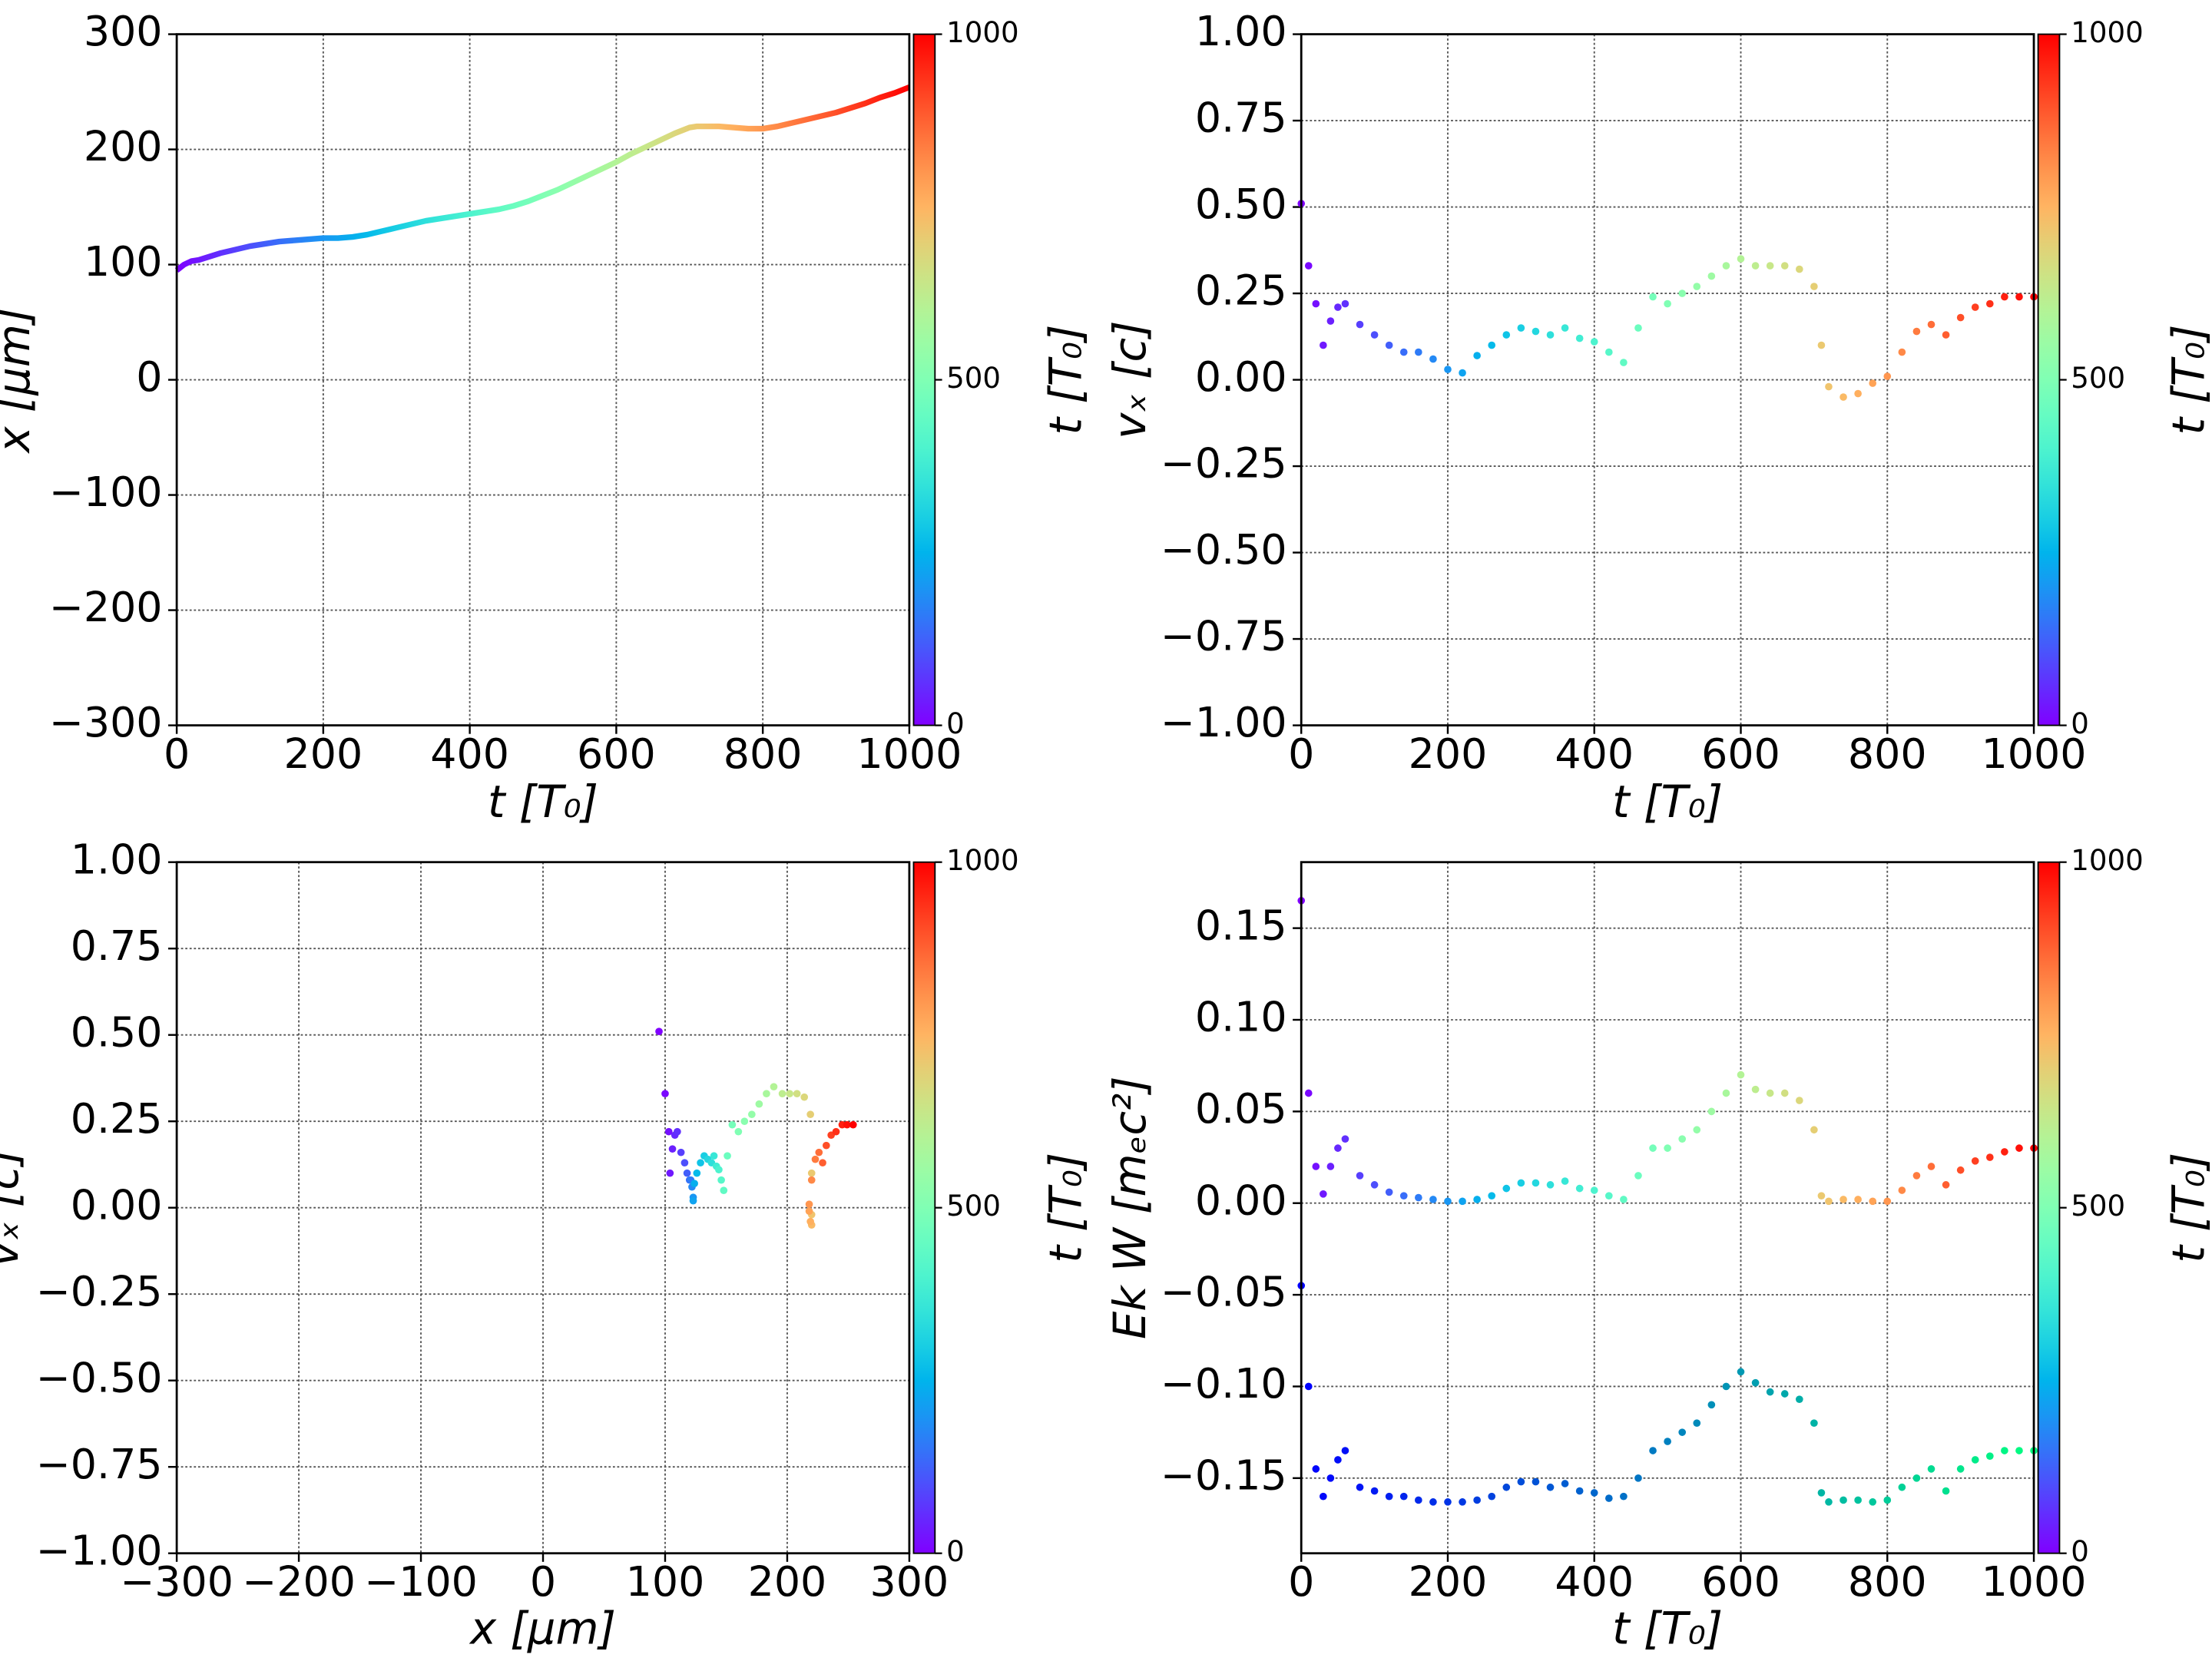  I want to click on x-tick-label: 600, so click(1741, 754).